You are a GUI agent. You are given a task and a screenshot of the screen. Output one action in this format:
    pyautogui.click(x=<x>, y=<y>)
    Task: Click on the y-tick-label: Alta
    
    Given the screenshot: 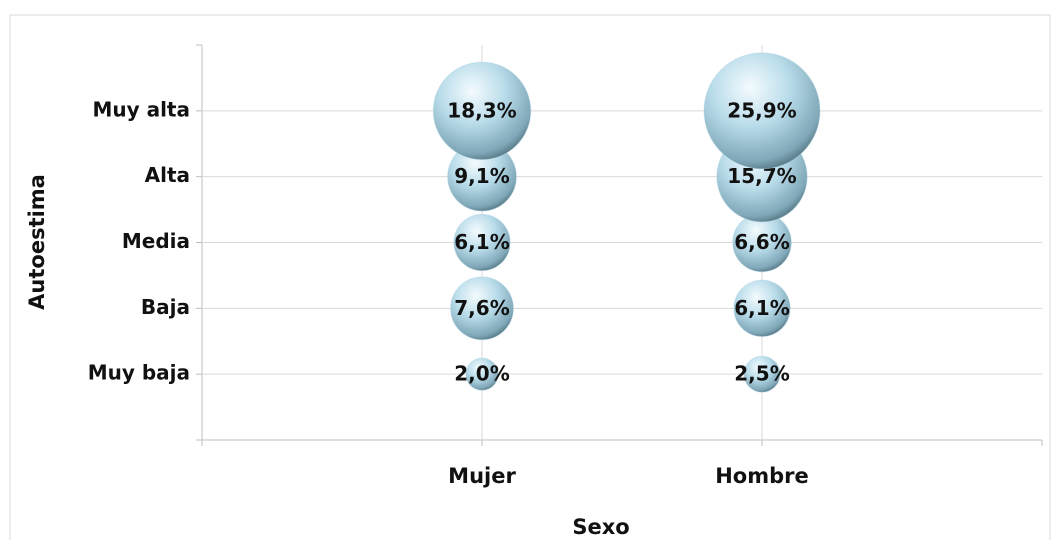 What is the action you would take?
    pyautogui.click(x=167, y=175)
    